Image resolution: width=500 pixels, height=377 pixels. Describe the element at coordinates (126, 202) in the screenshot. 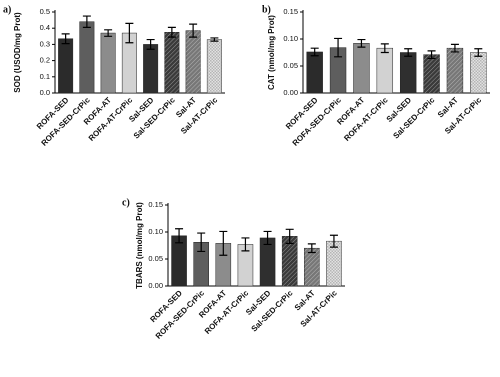

I see `panel-label: c)` at that location.